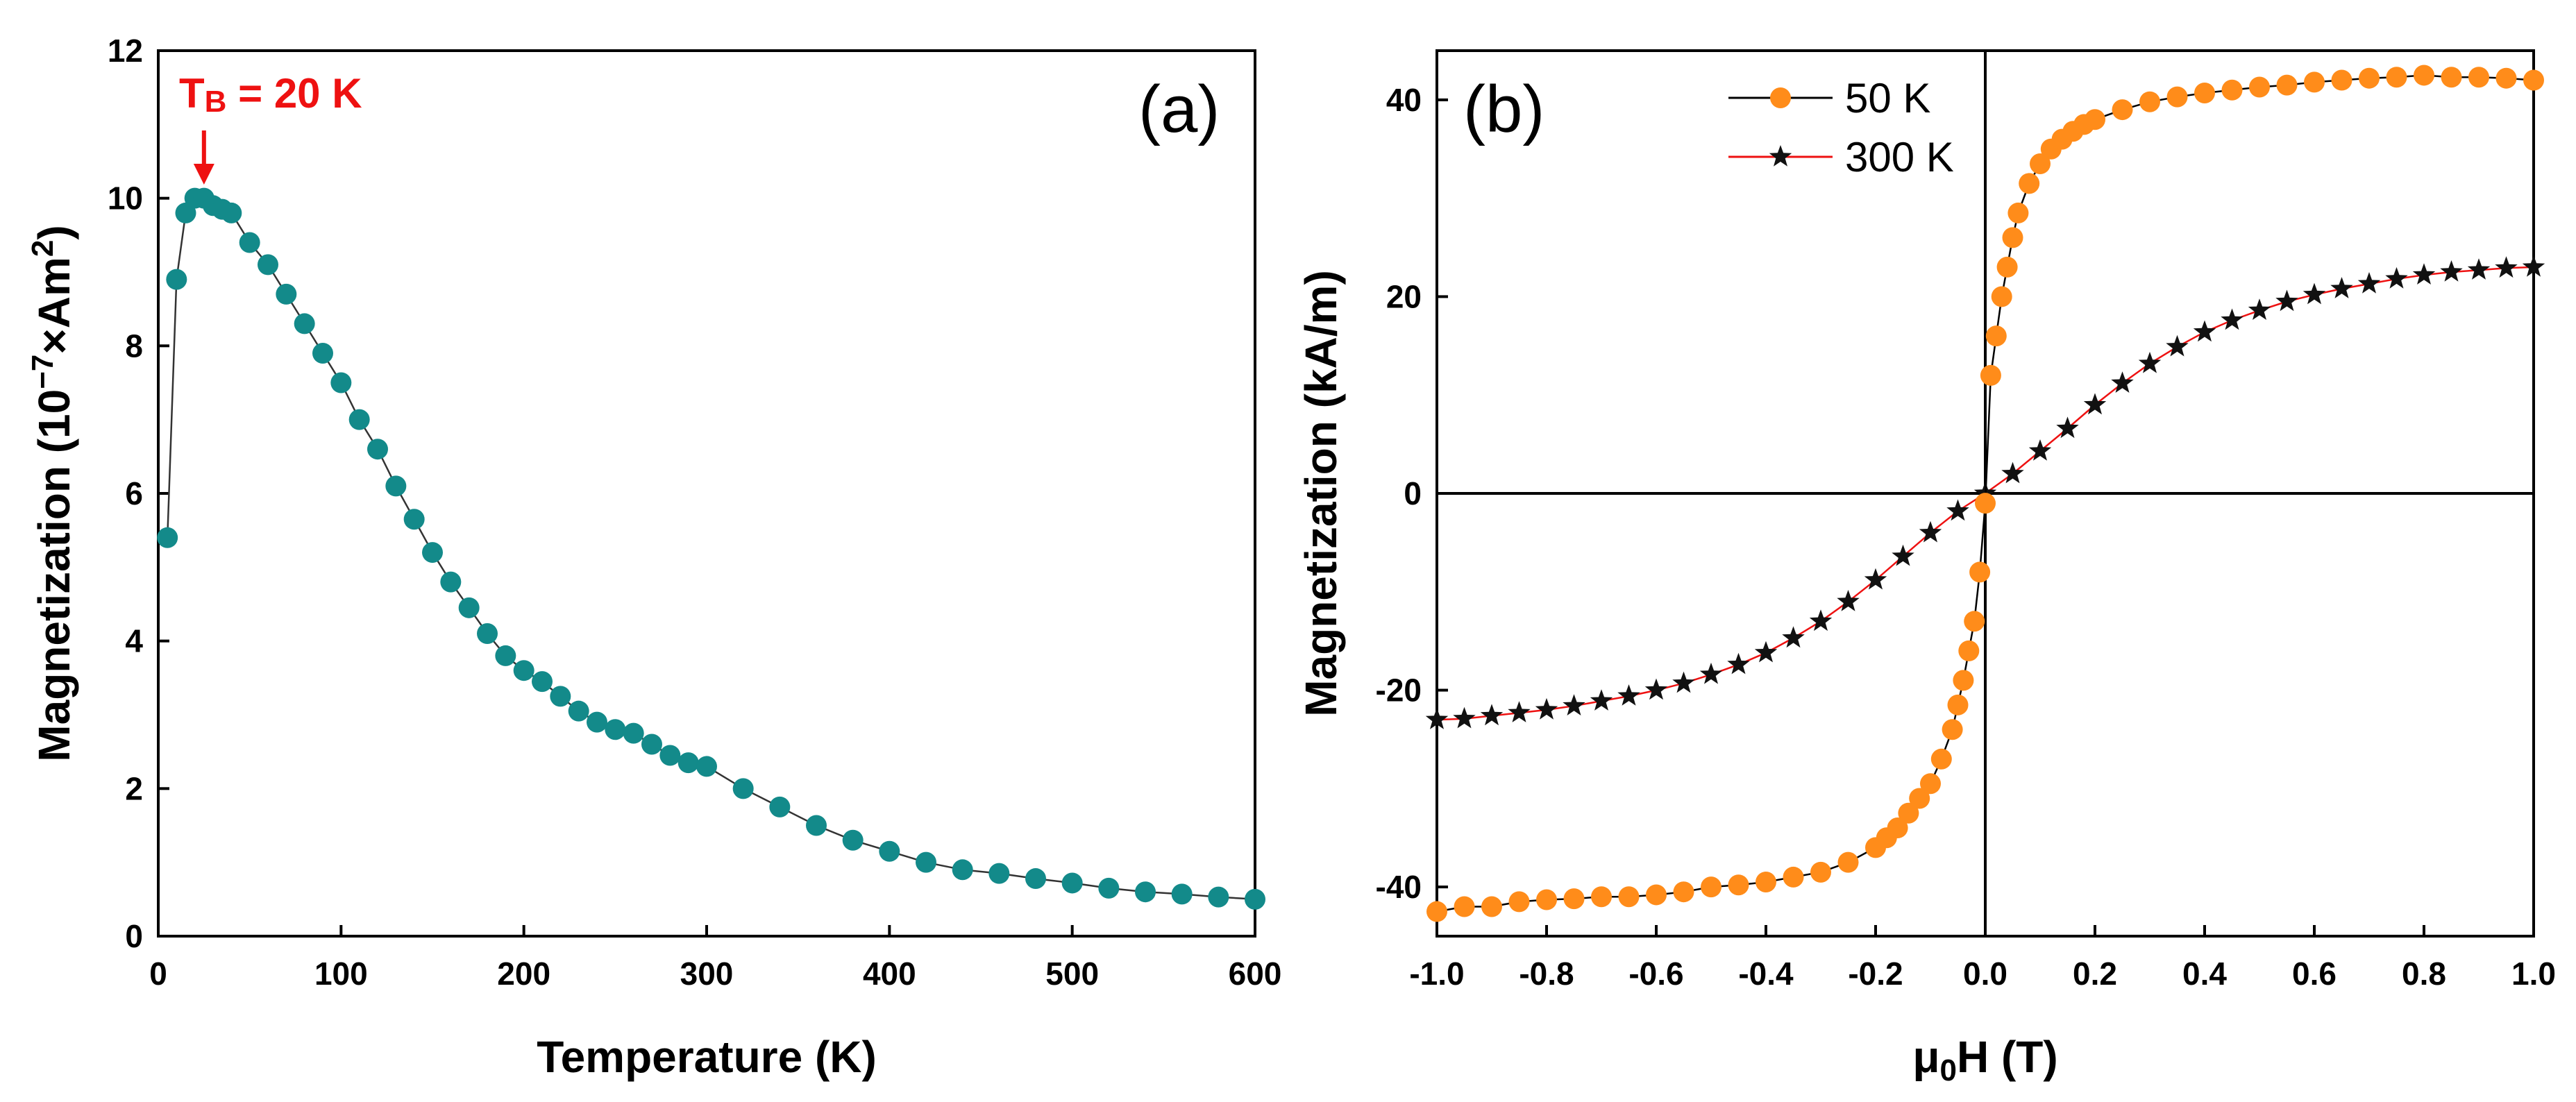 Image resolution: width=2576 pixels, height=1102 pixels. I want to click on x-tick-label: 300, so click(707, 974).